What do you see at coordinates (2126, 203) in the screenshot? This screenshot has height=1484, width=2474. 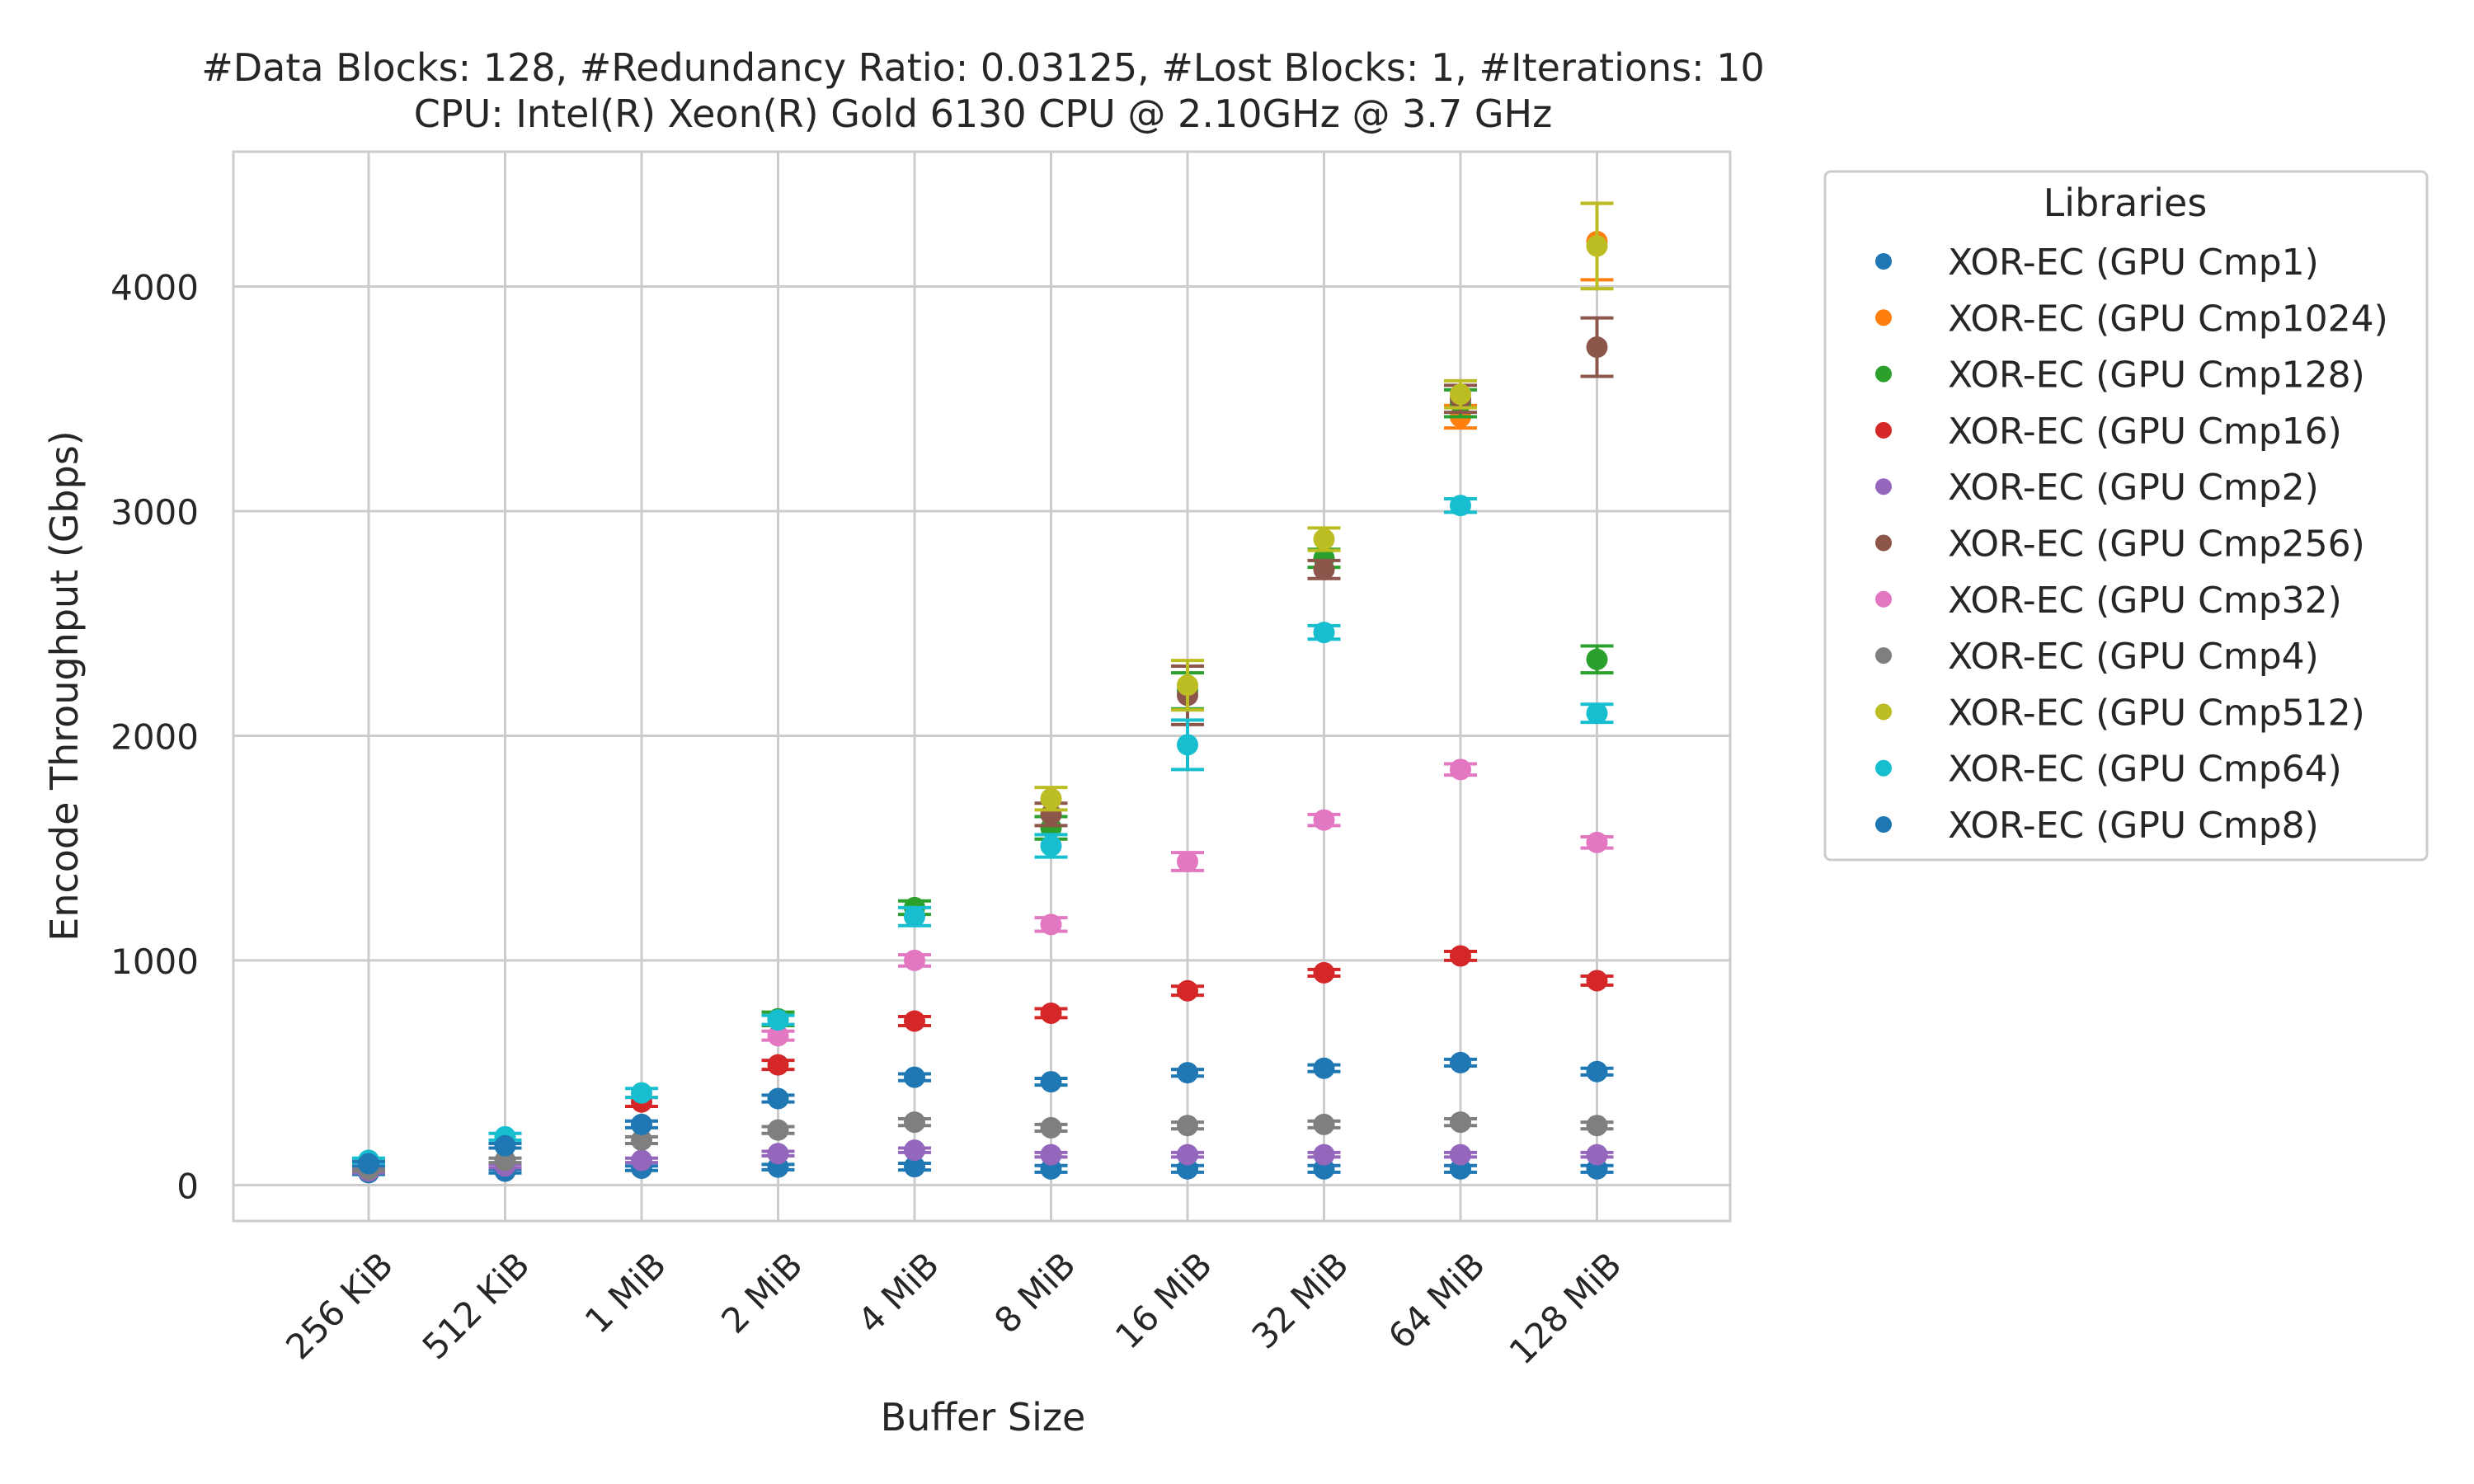 I see `legend-title: Libraries` at bounding box center [2126, 203].